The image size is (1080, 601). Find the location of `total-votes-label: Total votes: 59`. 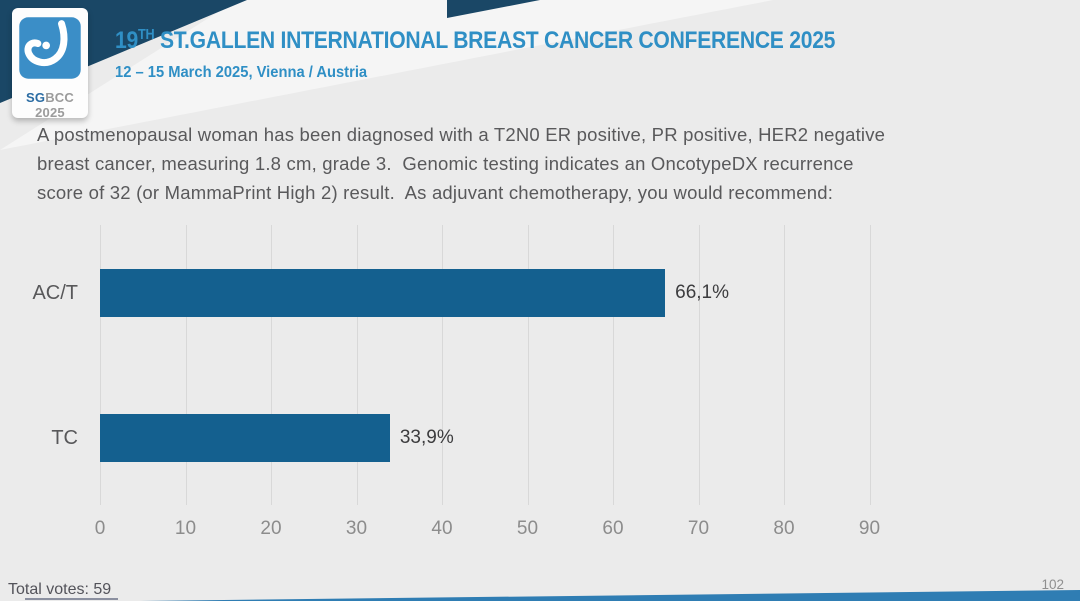

total-votes-label: Total votes: 59 is located at coordinates (60, 589).